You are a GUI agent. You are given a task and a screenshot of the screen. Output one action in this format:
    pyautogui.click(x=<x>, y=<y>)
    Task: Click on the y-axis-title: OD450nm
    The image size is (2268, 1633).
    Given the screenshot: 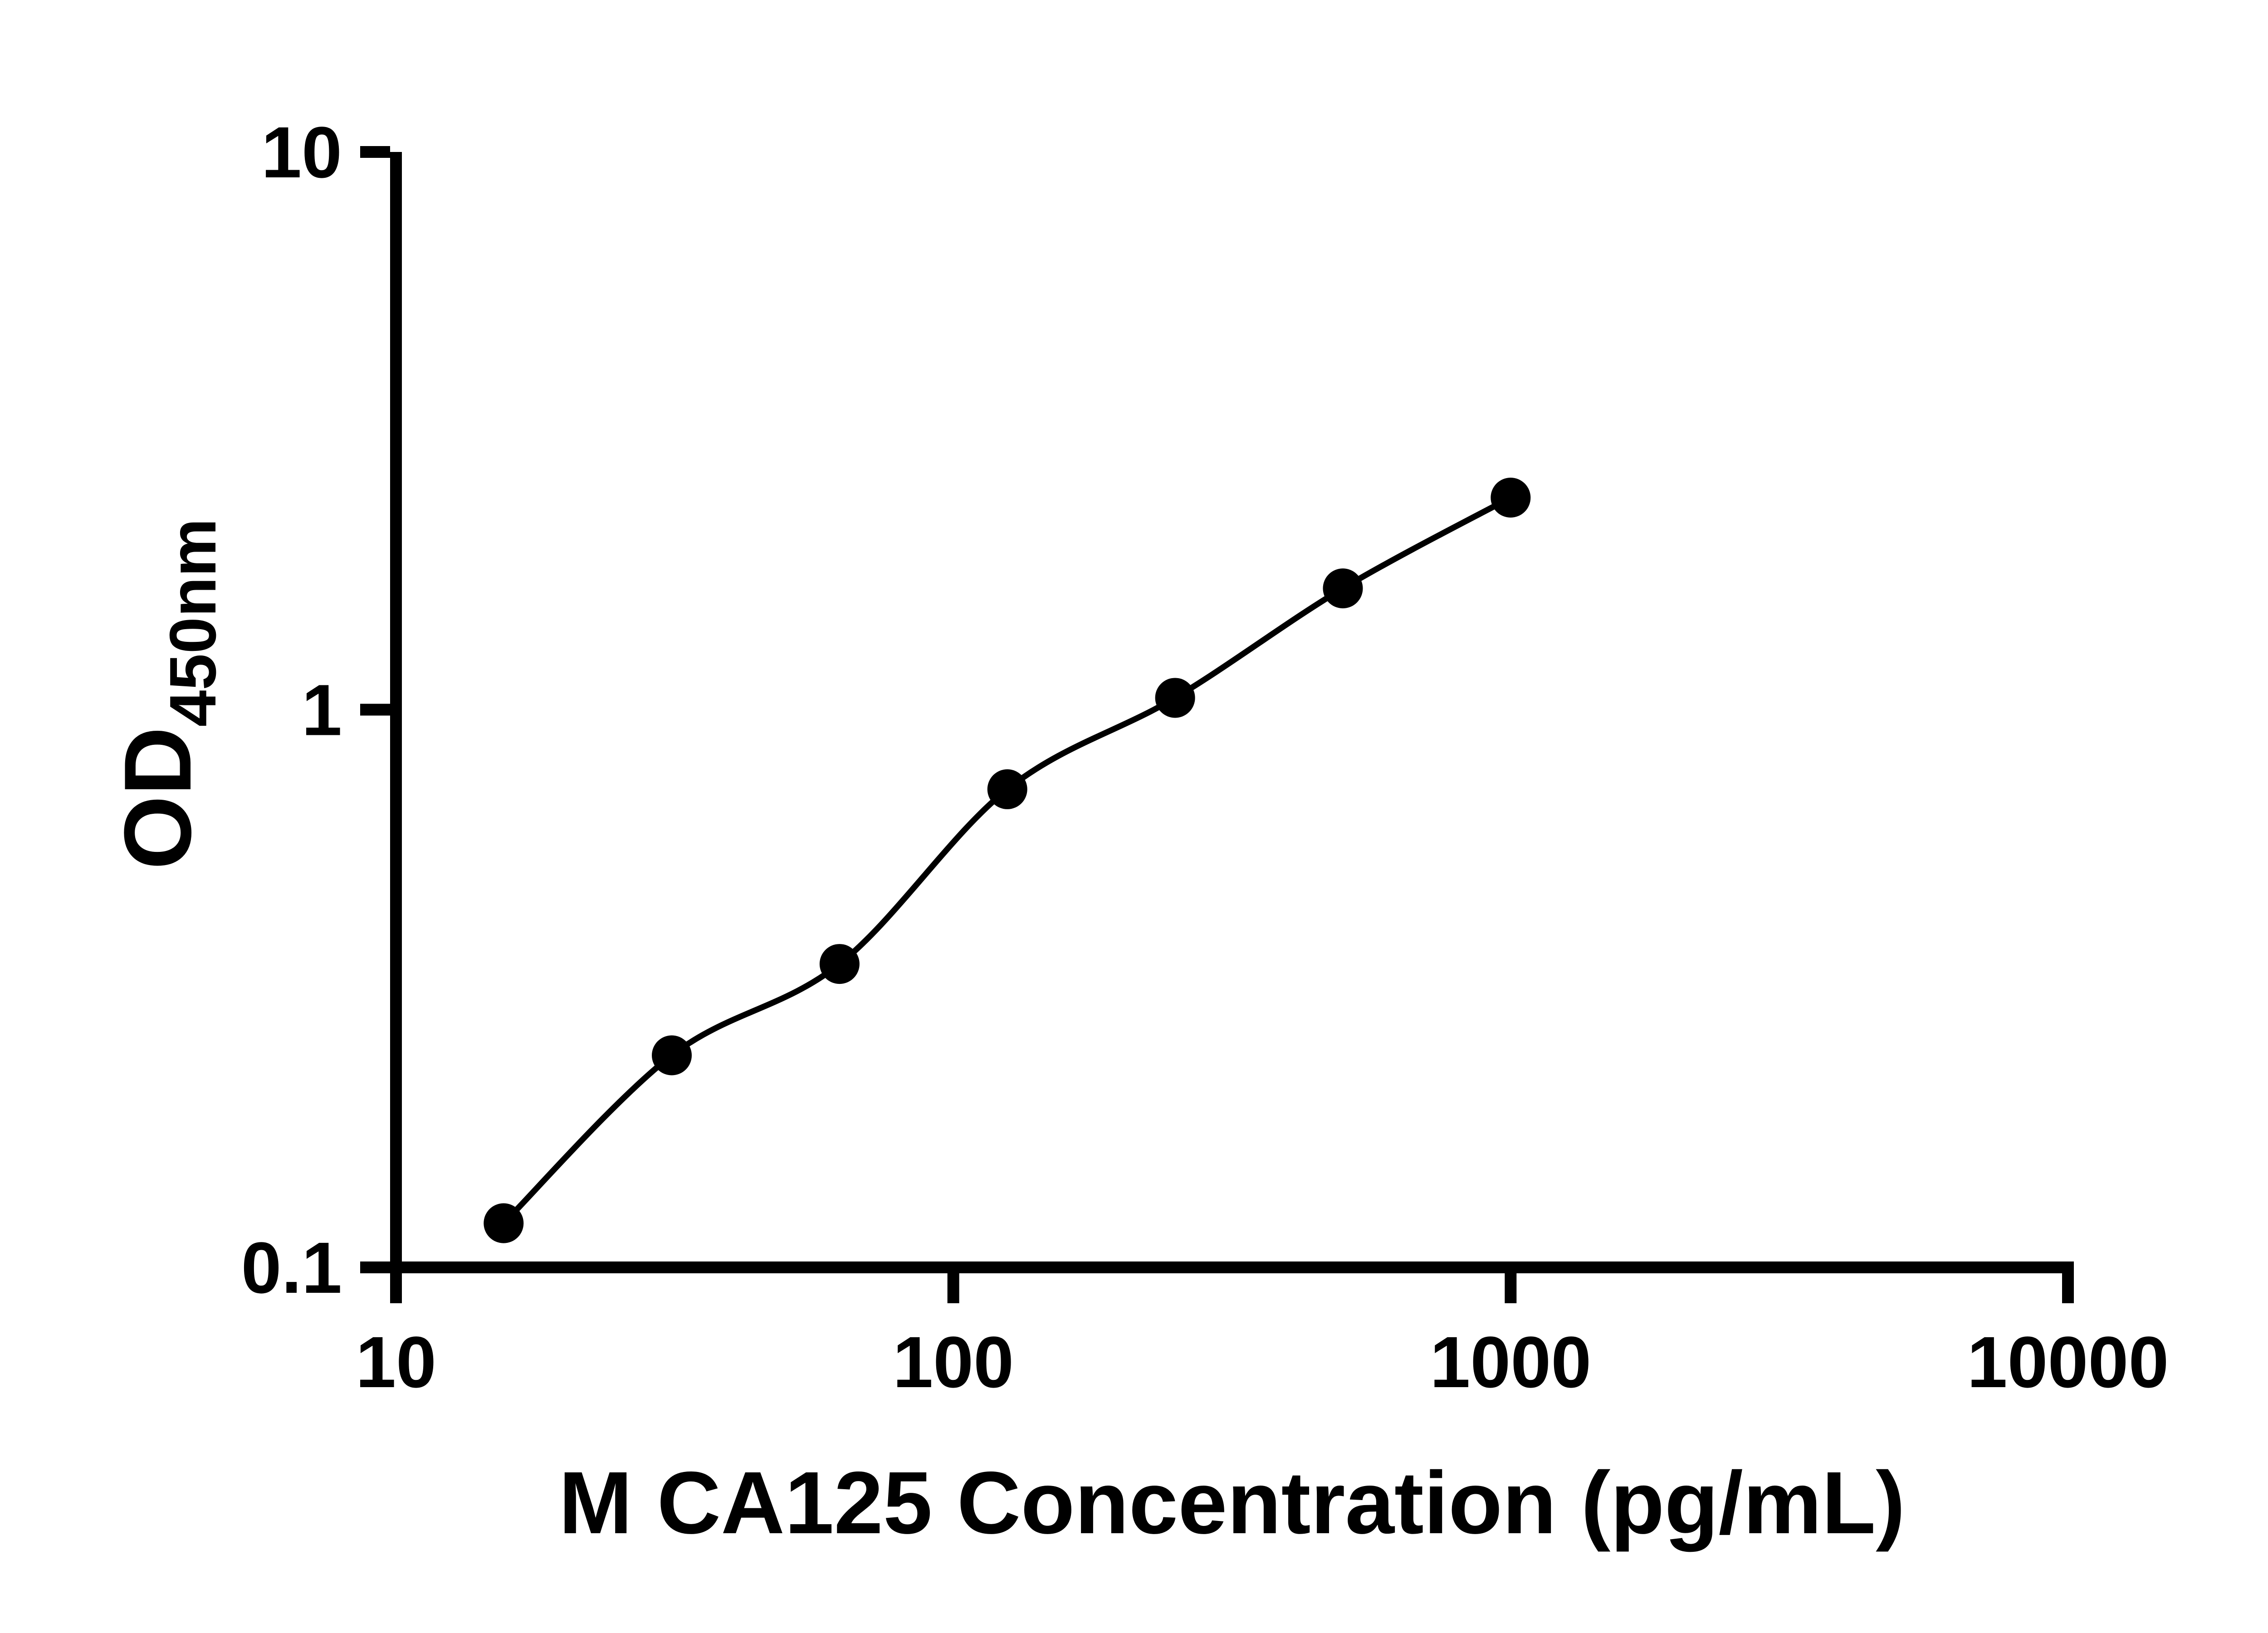 What is the action you would take?
    pyautogui.click(x=167, y=694)
    